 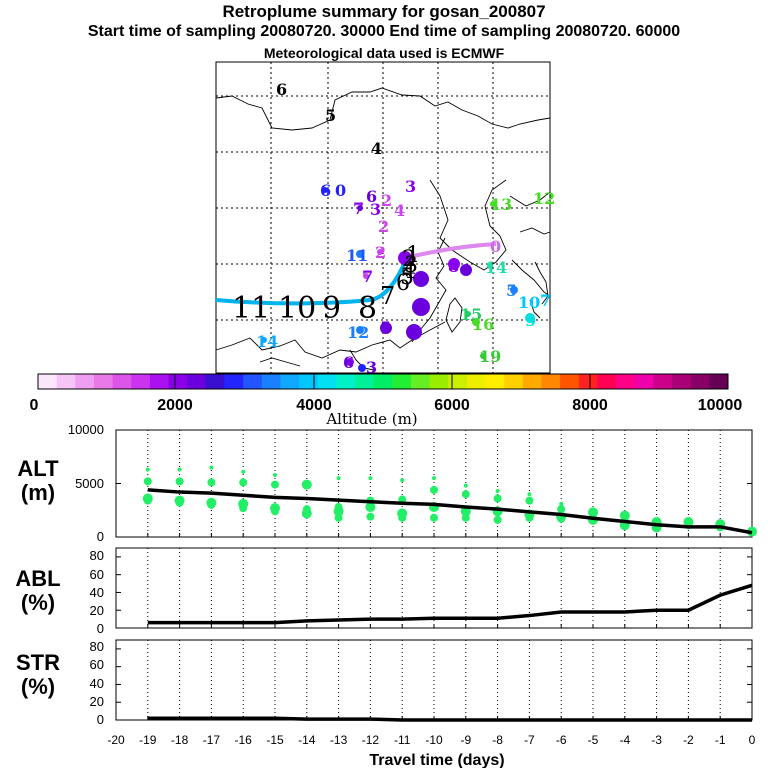 What do you see at coordinates (148, 740) in the screenshot?
I see `x-tick-label: -19` at bounding box center [148, 740].